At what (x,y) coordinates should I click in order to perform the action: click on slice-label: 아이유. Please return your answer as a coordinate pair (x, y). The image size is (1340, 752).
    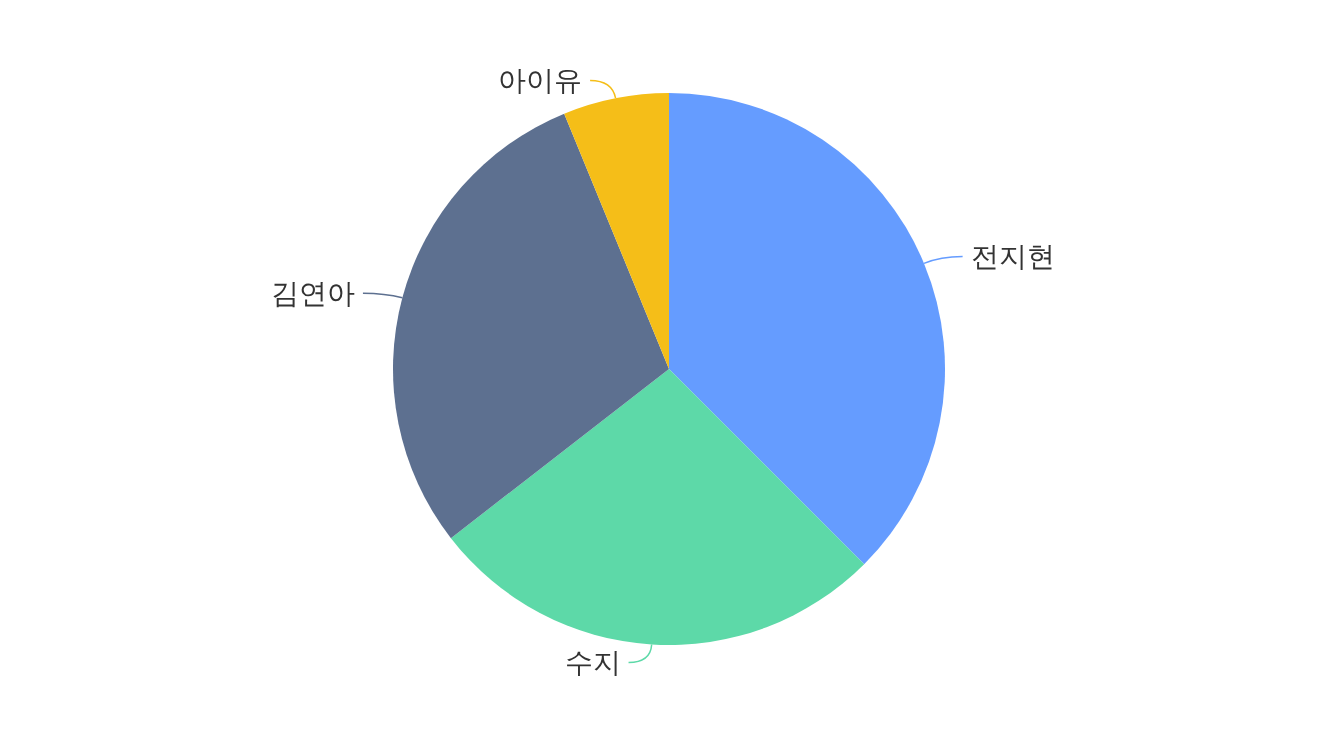
    Looking at the image, I should click on (540, 81).